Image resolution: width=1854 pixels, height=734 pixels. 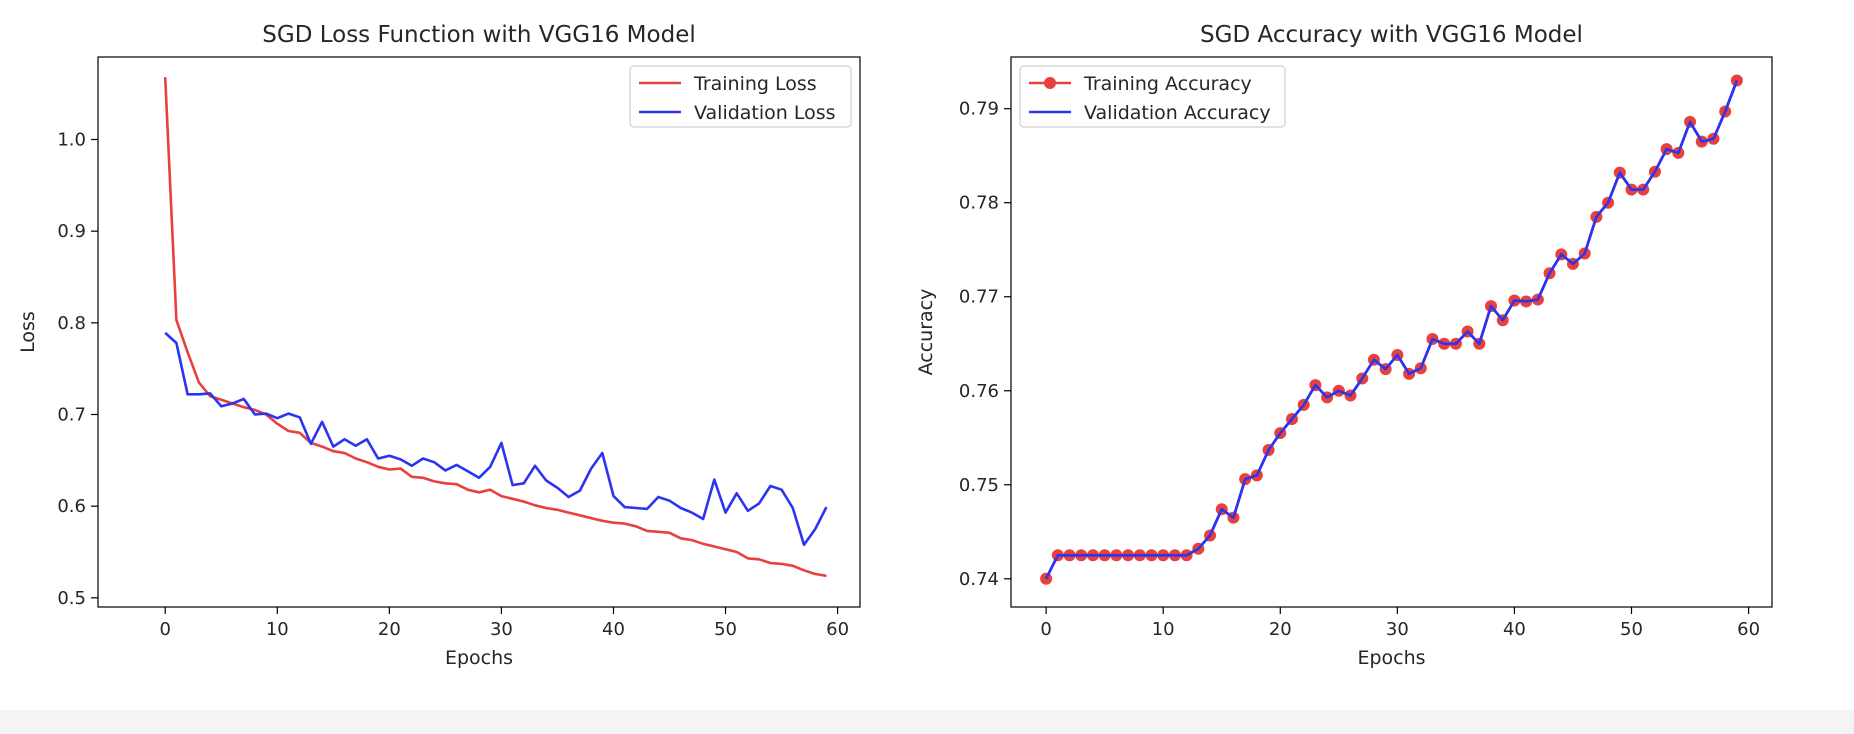 I want to click on legend: Training Accuracy Validation Accuracy, so click(x=1152, y=96).